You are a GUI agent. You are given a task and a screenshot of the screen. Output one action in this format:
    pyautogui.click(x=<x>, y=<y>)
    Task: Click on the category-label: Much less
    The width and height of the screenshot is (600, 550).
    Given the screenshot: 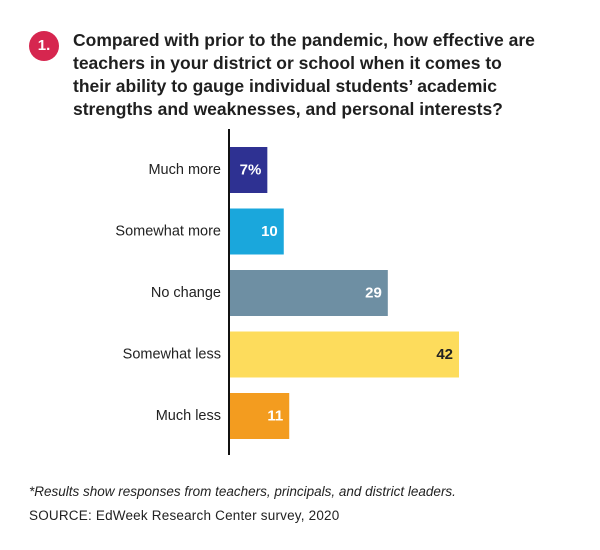 What is the action you would take?
    pyautogui.click(x=188, y=416)
    